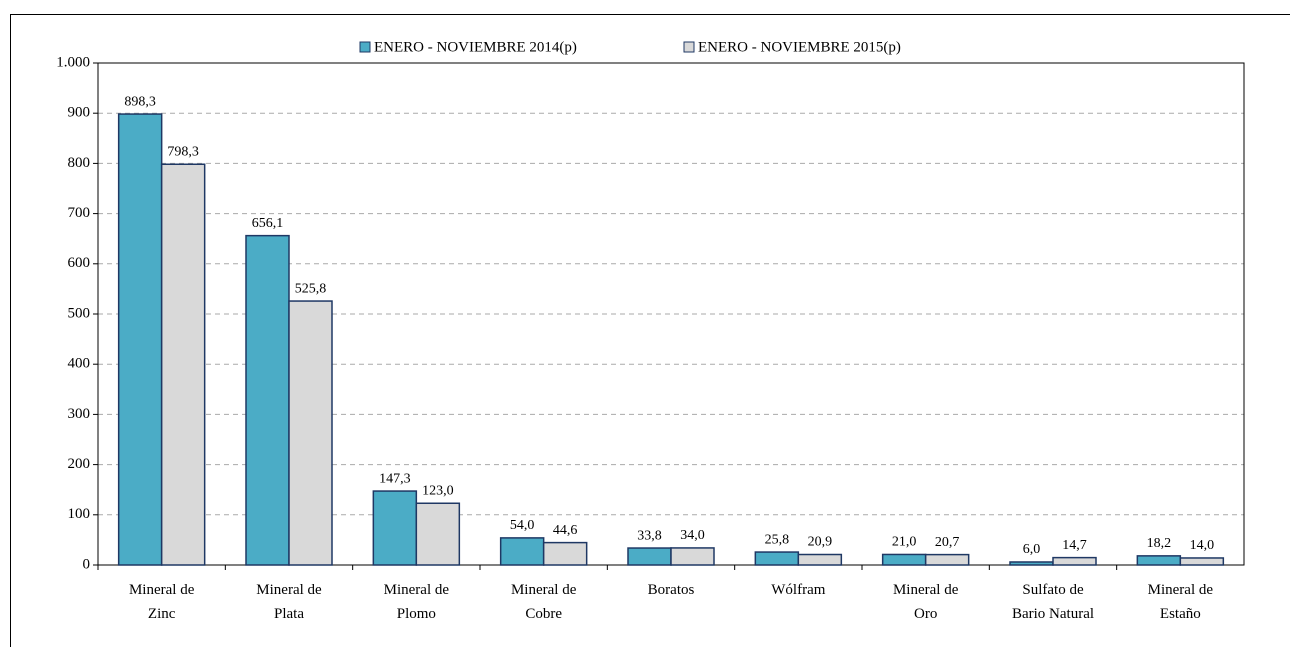  Describe the element at coordinates (947, 542) in the screenshot. I see `data-label: 20,7` at that location.